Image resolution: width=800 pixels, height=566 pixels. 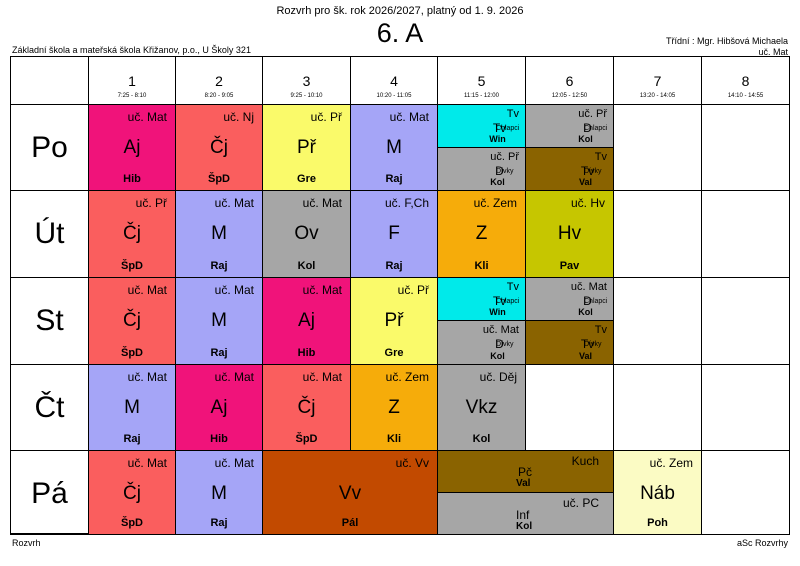 What do you see at coordinates (50, 492) in the screenshot?
I see `day-label-pa: Pá` at bounding box center [50, 492].